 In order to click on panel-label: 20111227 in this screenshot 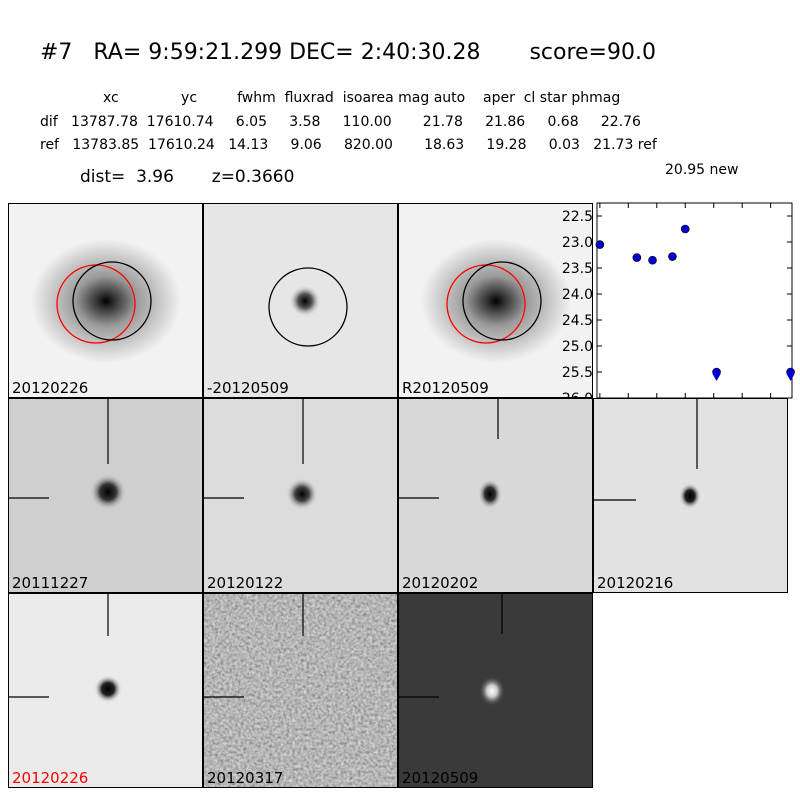, I will do `click(50, 583)`.